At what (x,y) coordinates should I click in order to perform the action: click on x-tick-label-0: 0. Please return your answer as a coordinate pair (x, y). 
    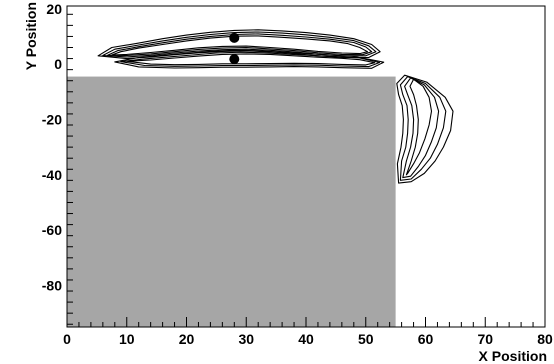
    Looking at the image, I should click on (67, 339).